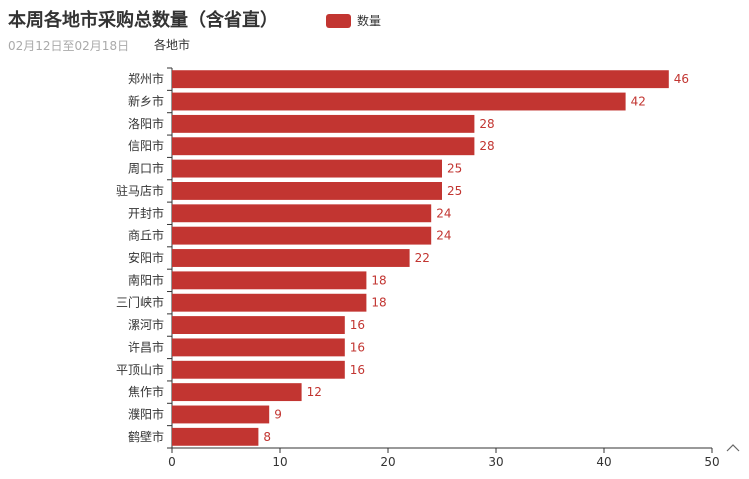 This screenshot has width=749, height=479. Describe the element at coordinates (140, 302) in the screenshot. I see `category-label: 三门峡市` at that location.